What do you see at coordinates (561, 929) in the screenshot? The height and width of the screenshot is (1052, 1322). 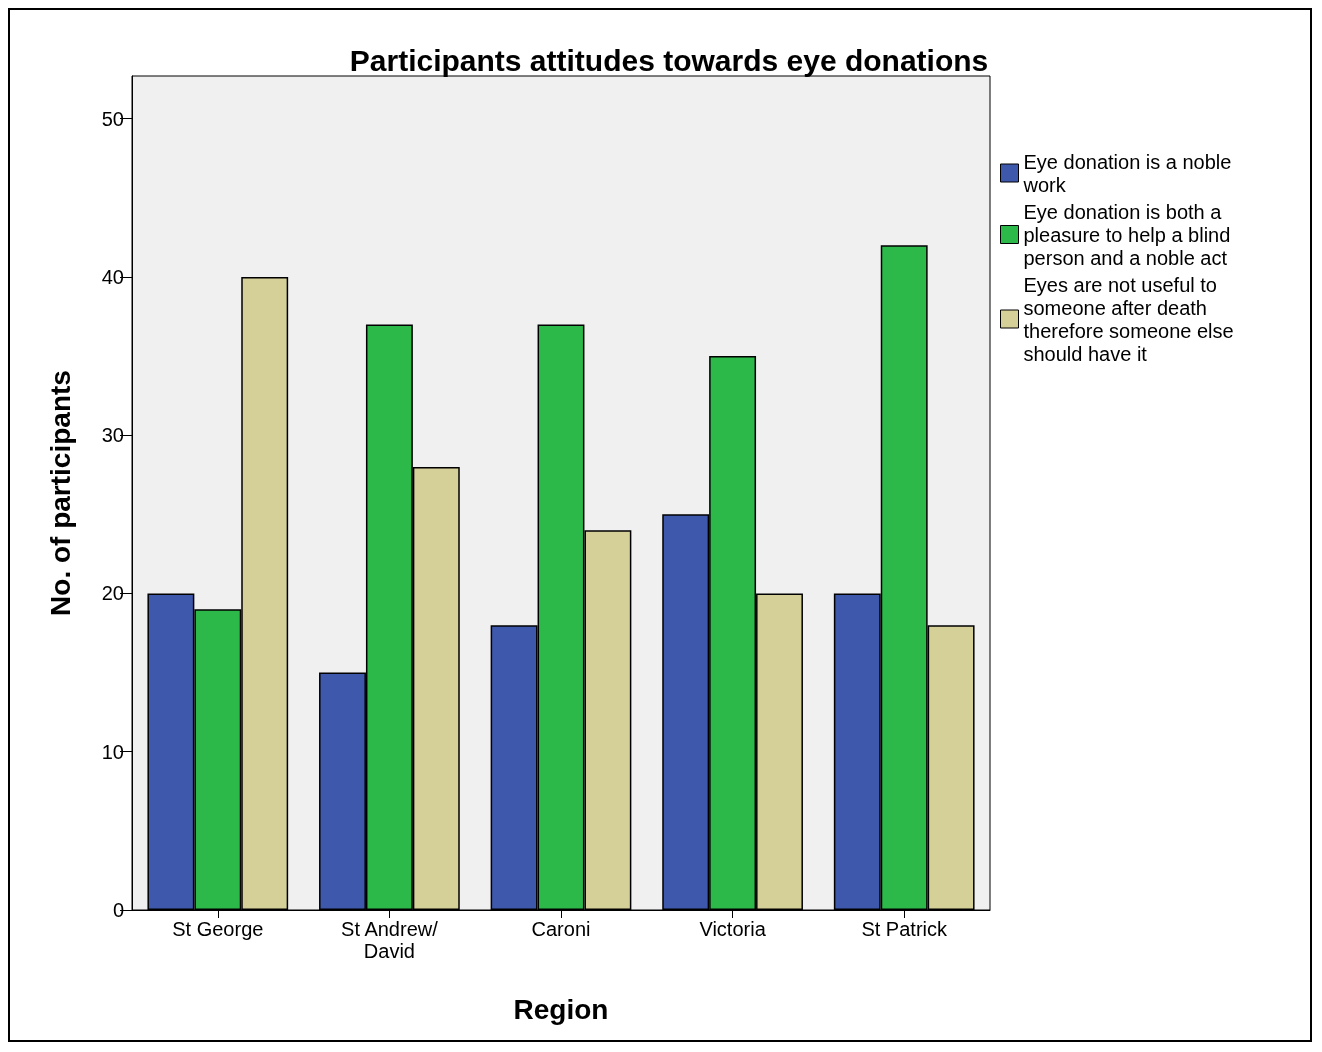 I see `x-tick-label: Caroni` at bounding box center [561, 929].